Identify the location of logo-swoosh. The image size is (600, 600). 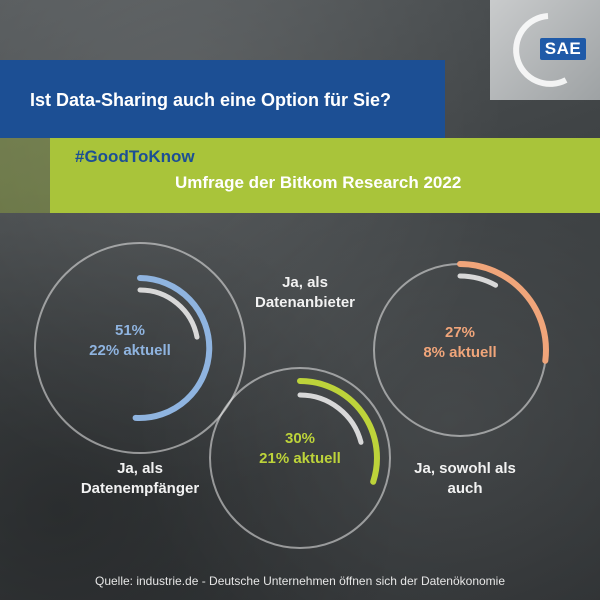
(540, 50).